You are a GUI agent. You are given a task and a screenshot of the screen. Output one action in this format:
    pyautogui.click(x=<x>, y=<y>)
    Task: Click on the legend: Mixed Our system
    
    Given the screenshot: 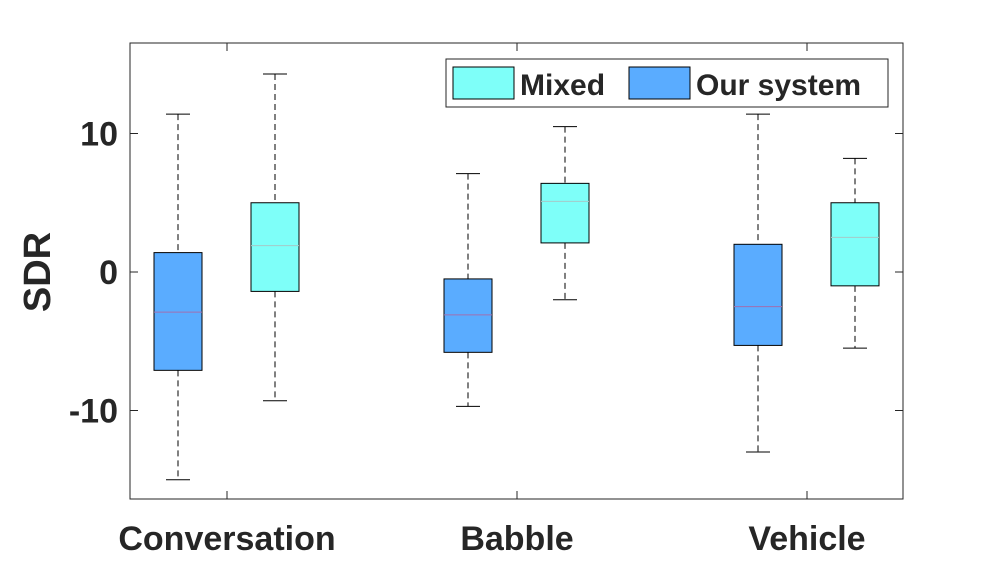 What is the action you would take?
    pyautogui.click(x=667, y=83)
    